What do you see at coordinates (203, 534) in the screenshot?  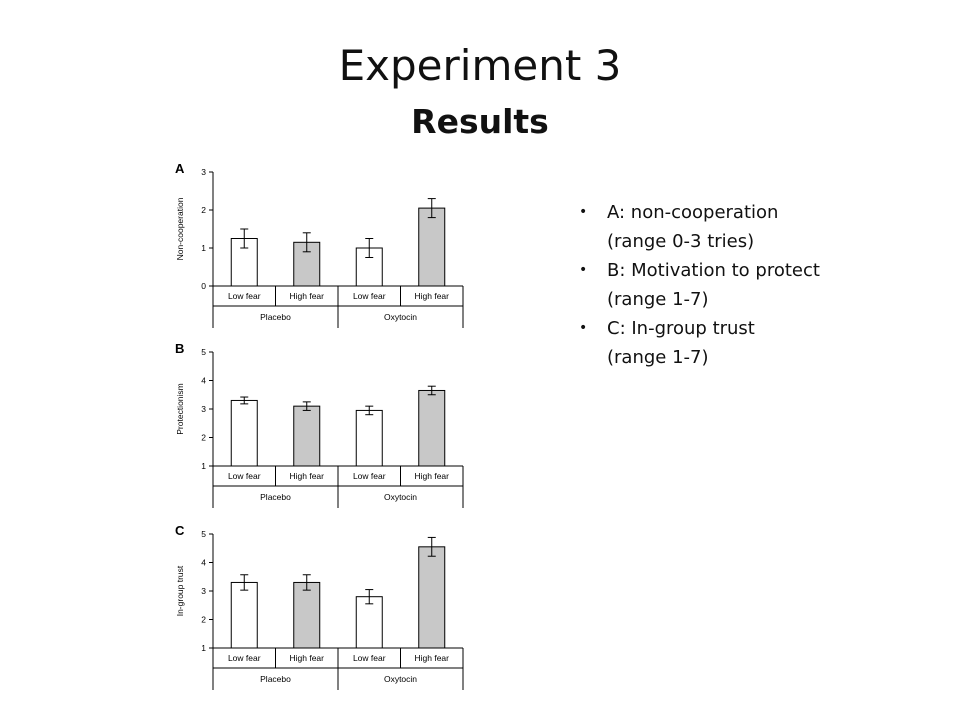 I see `panel-c-ytick-label: 5` at bounding box center [203, 534].